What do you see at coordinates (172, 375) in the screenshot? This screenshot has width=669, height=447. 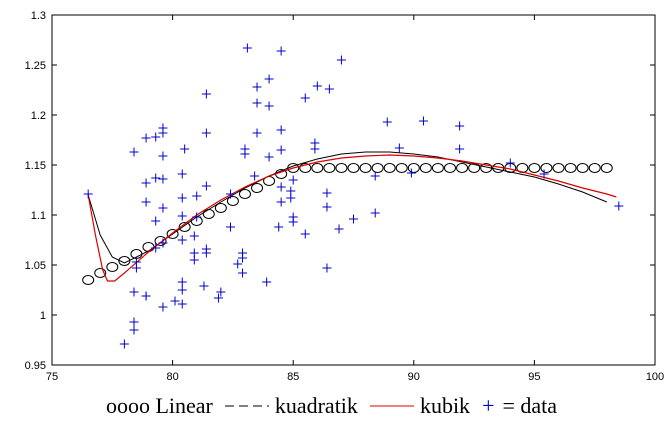 I see `x-tick-label: 80` at bounding box center [172, 375].